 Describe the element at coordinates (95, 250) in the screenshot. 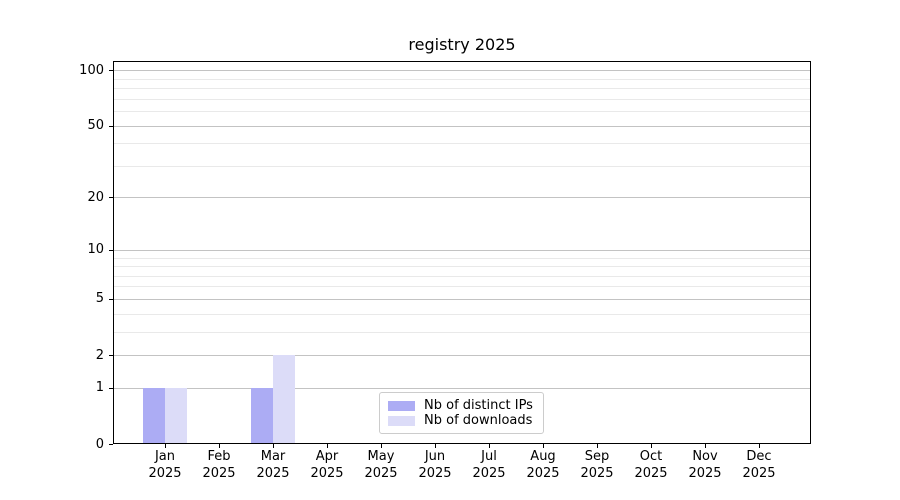

I see `y-tick-label: 10` at that location.